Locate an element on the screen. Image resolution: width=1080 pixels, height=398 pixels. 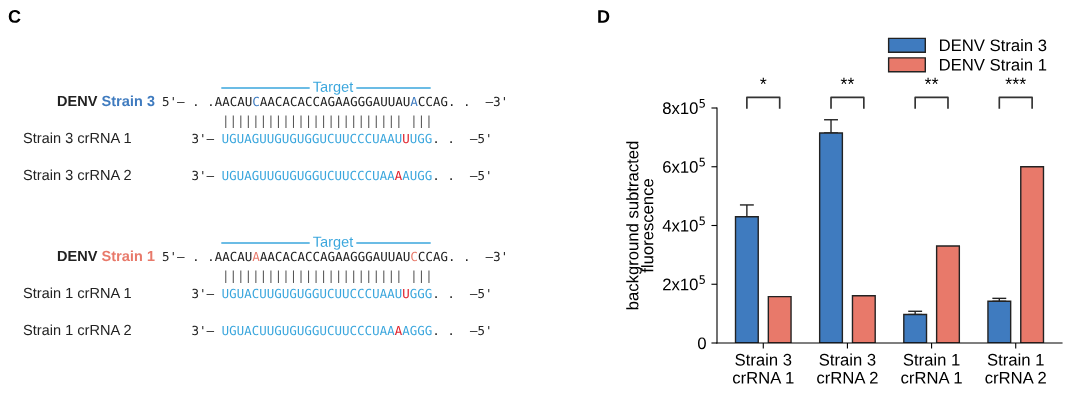
text: Strain 3 crRNA 1 is located at coordinates (77, 138).